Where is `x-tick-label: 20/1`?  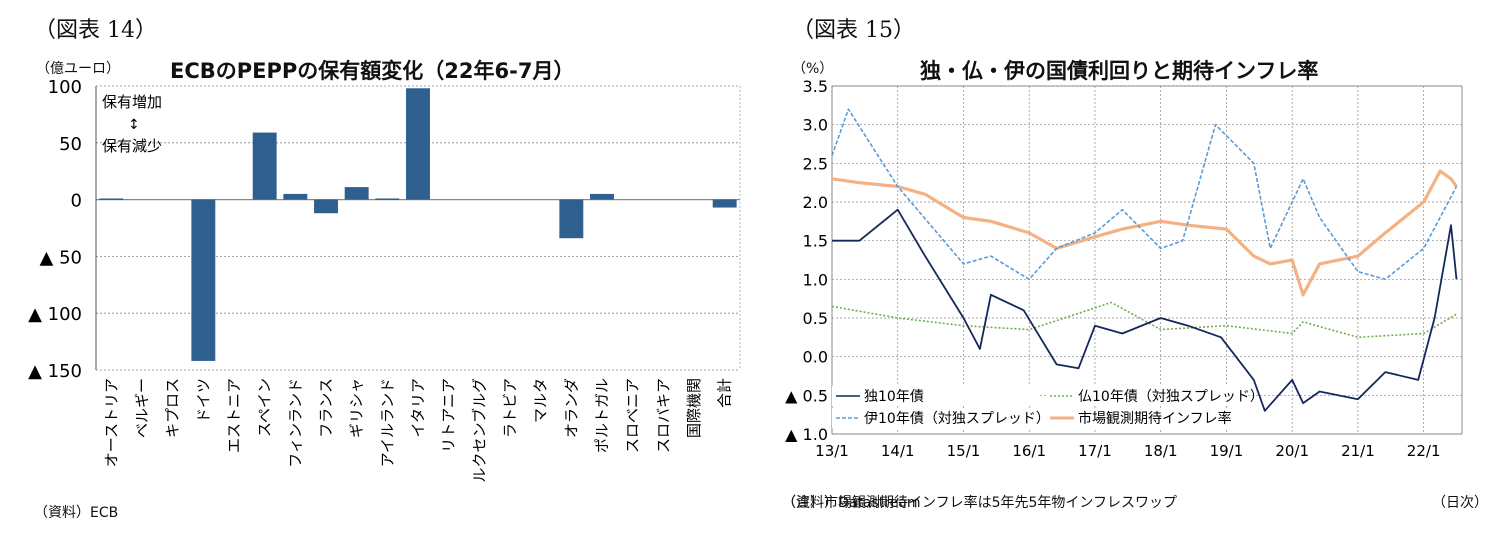
x-tick-label: 20/1 is located at coordinates (1292, 451).